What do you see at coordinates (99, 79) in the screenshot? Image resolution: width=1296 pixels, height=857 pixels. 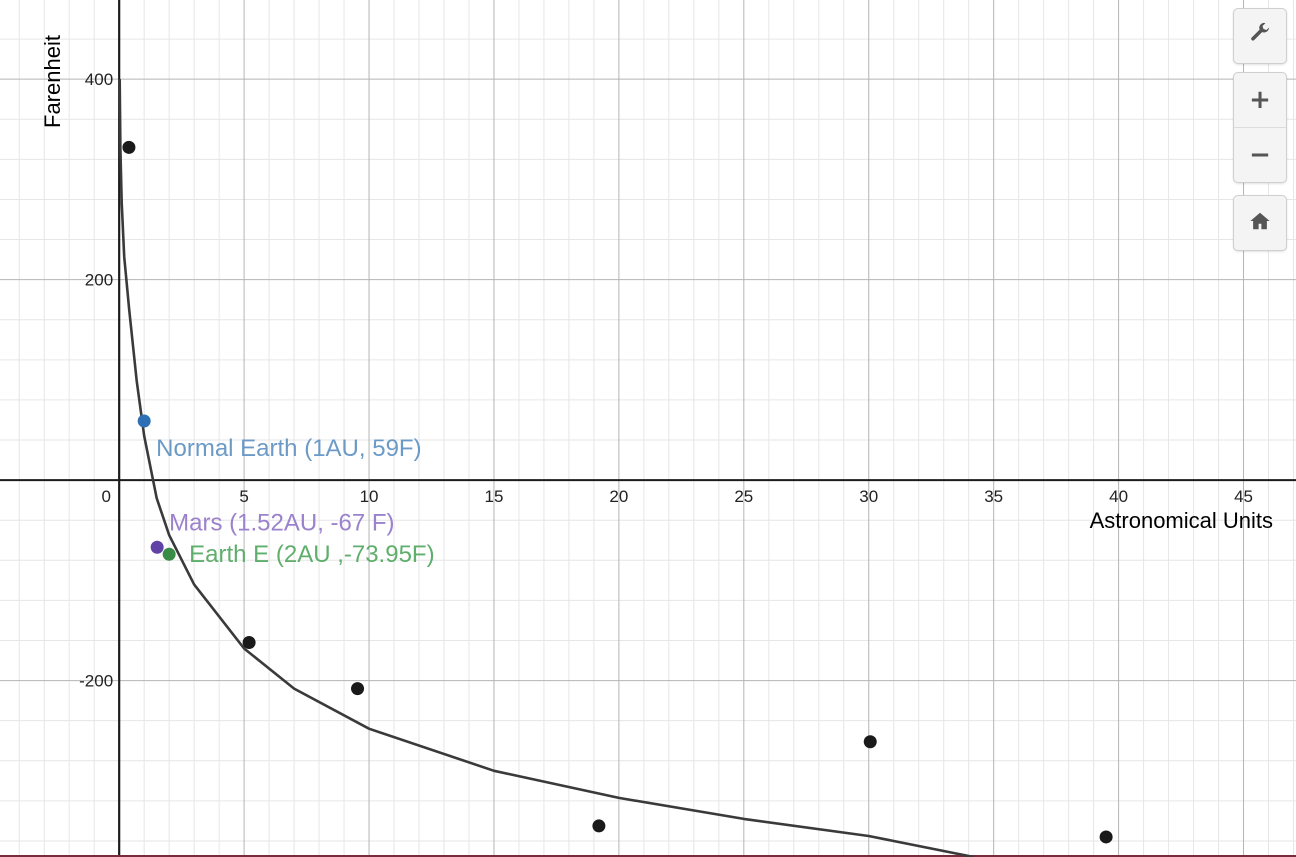 I see `y-tick-label: 400` at bounding box center [99, 79].